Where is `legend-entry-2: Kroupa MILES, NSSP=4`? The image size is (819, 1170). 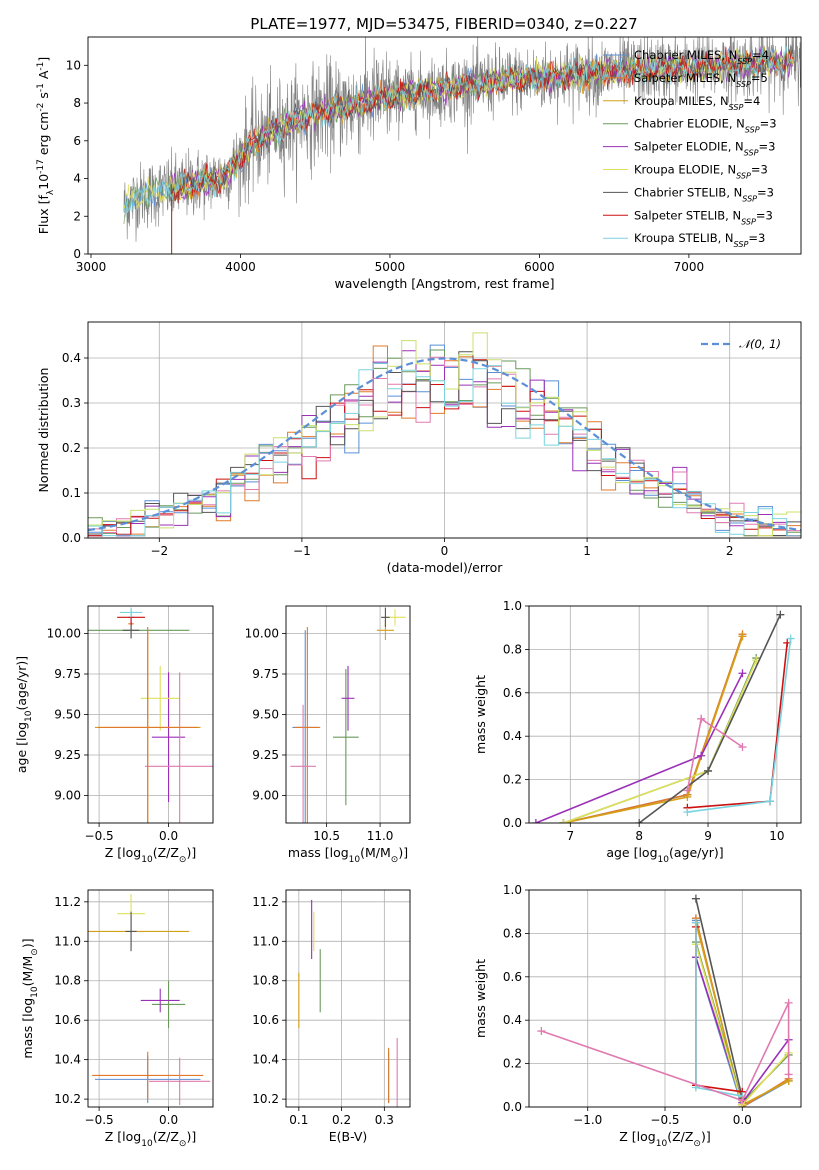 legend-entry-2: Kroupa MILES, NSSP=4 is located at coordinates (697, 103).